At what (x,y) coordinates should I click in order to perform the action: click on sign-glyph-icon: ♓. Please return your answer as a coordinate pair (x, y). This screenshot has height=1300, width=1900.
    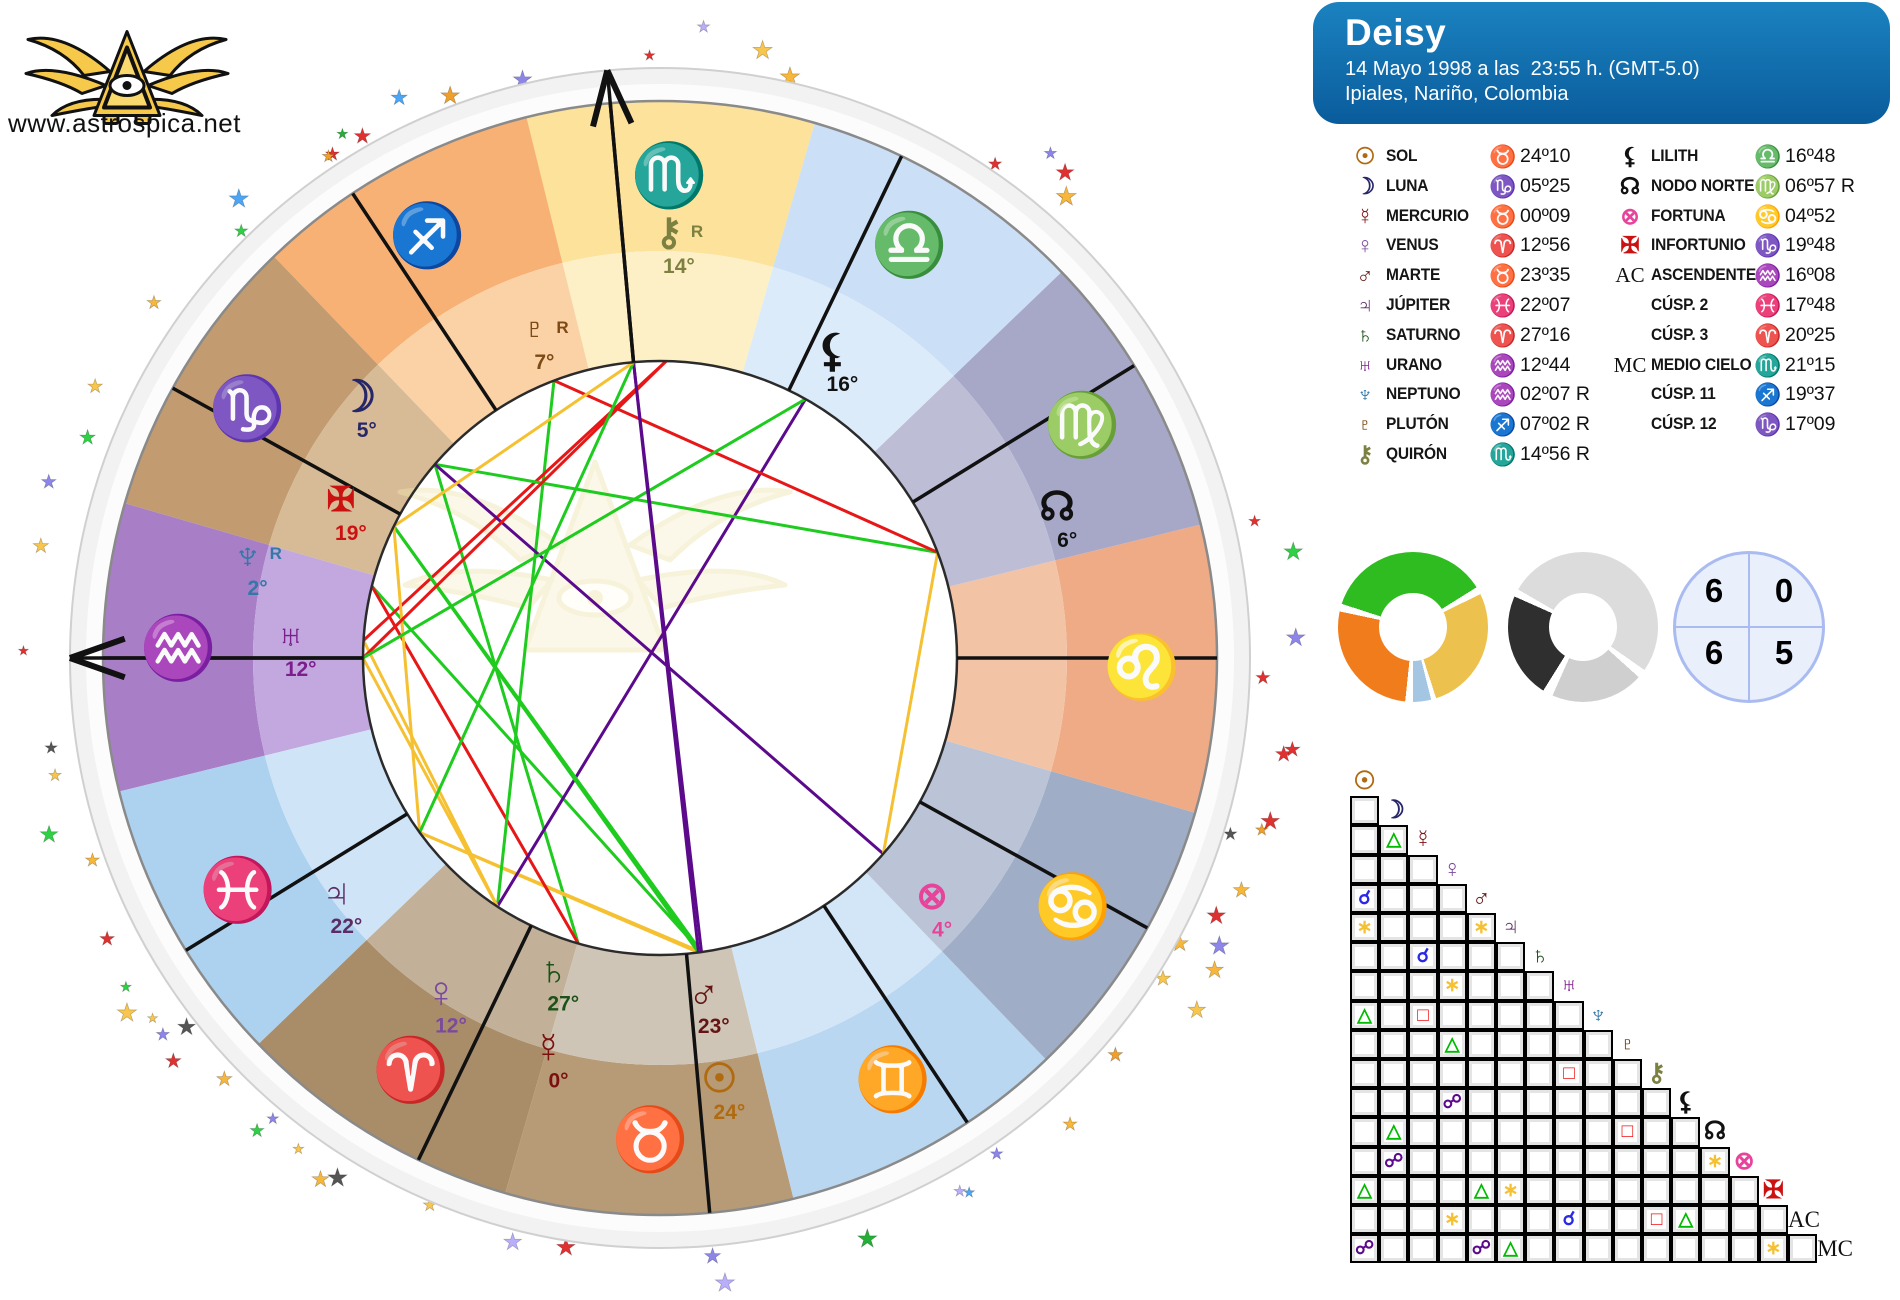
    Looking at the image, I should click on (1768, 305).